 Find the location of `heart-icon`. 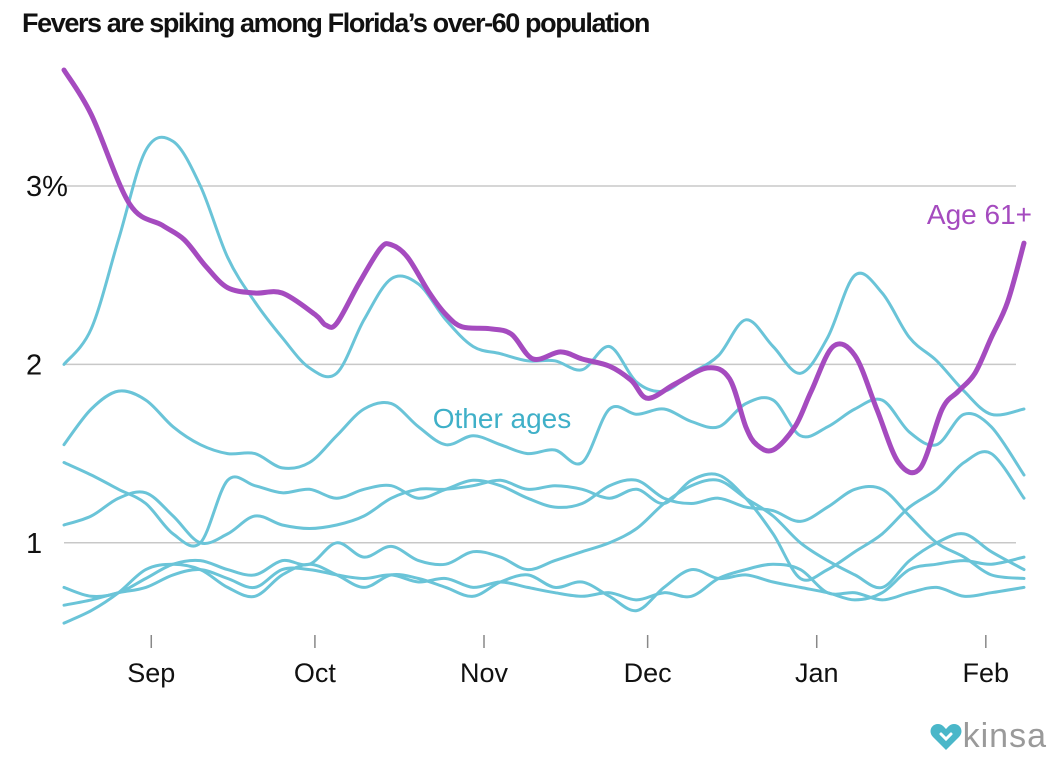

heart-icon is located at coordinates (946, 736).